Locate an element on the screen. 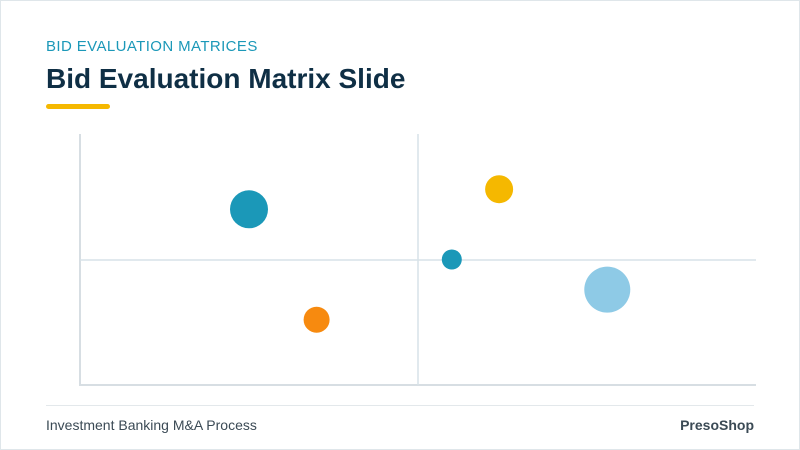 The width and height of the screenshot is (800, 450). slide-eyebrow: BID EVALUATION MATRICES is located at coordinates (152, 46).